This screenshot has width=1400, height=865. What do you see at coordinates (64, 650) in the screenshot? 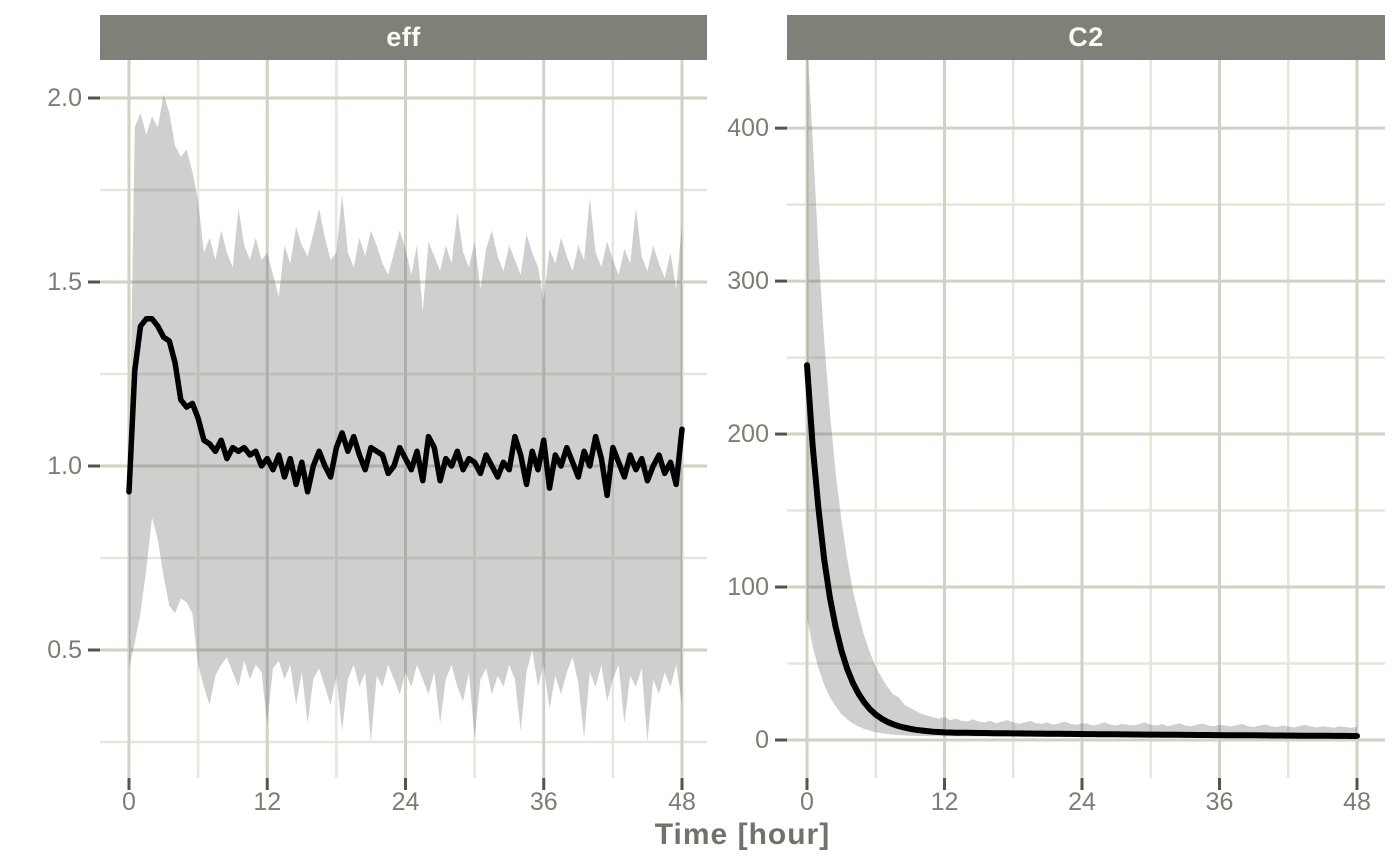
I see `y-tick-label: 0.5` at bounding box center [64, 650].